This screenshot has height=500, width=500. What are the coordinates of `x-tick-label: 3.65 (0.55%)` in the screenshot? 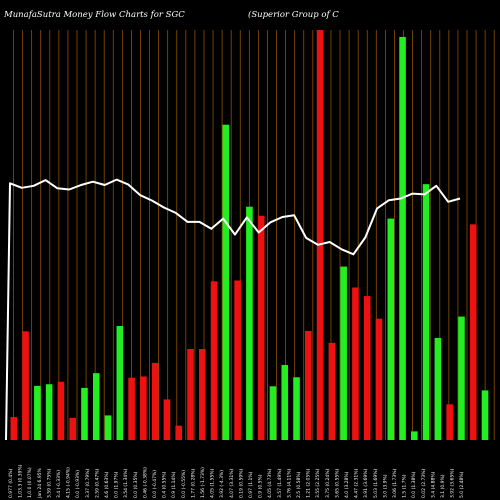 It's located at (337, 483).